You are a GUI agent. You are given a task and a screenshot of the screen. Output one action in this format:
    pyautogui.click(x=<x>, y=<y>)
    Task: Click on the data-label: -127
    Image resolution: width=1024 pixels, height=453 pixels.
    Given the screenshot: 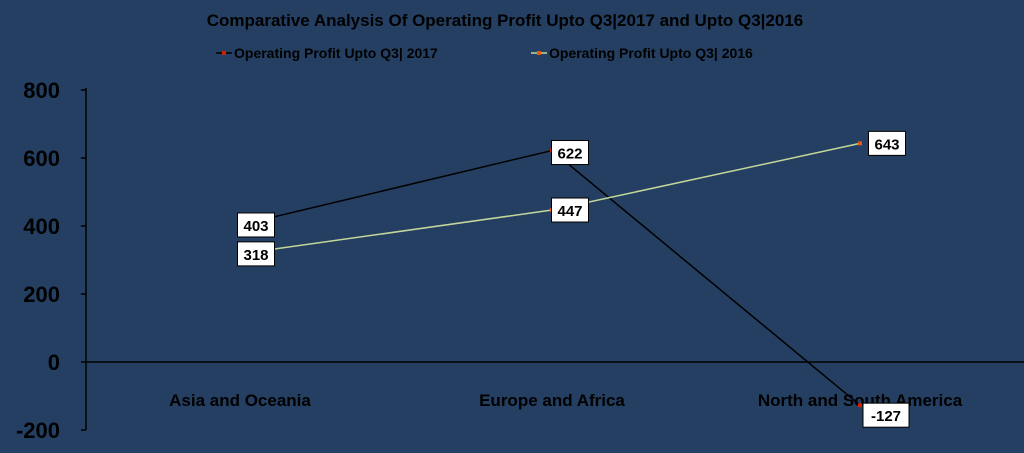 What is the action you would take?
    pyautogui.click(x=886, y=416)
    